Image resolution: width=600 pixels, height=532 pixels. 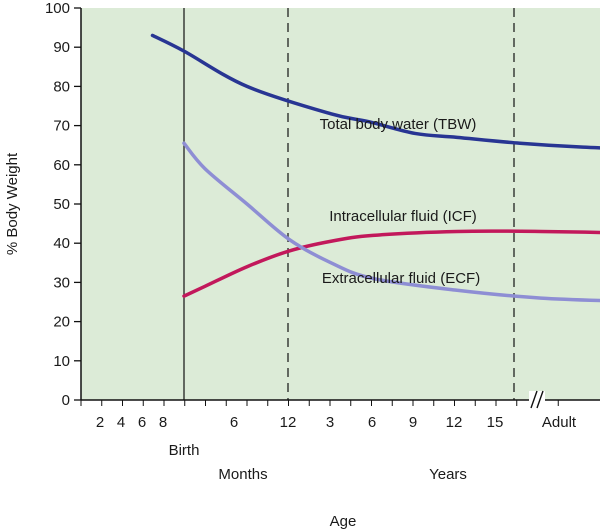 What do you see at coordinates (559, 422) in the screenshot?
I see `x-tick-label: Adult` at bounding box center [559, 422].